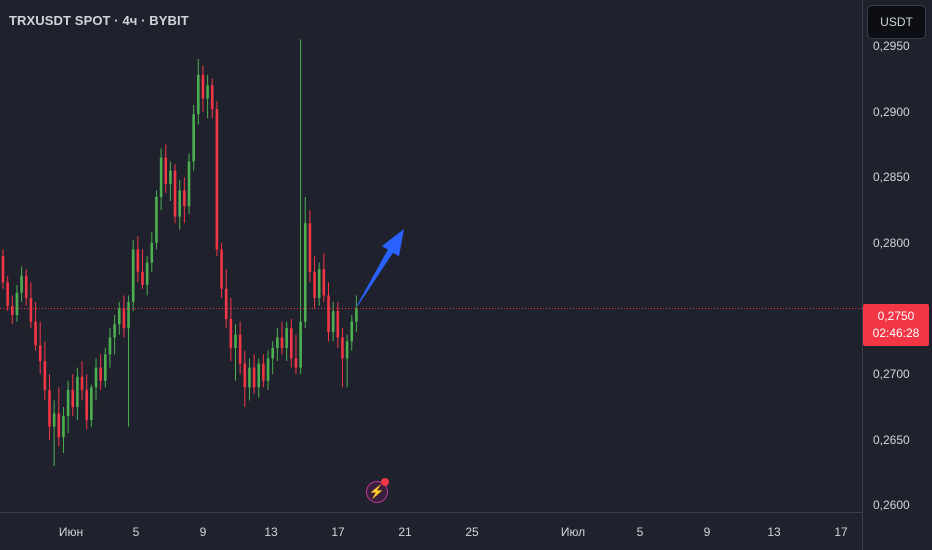 This screenshot has height=550, width=932. Describe the element at coordinates (896, 316) in the screenshot. I see `last-price-value: 0,2750` at that location.